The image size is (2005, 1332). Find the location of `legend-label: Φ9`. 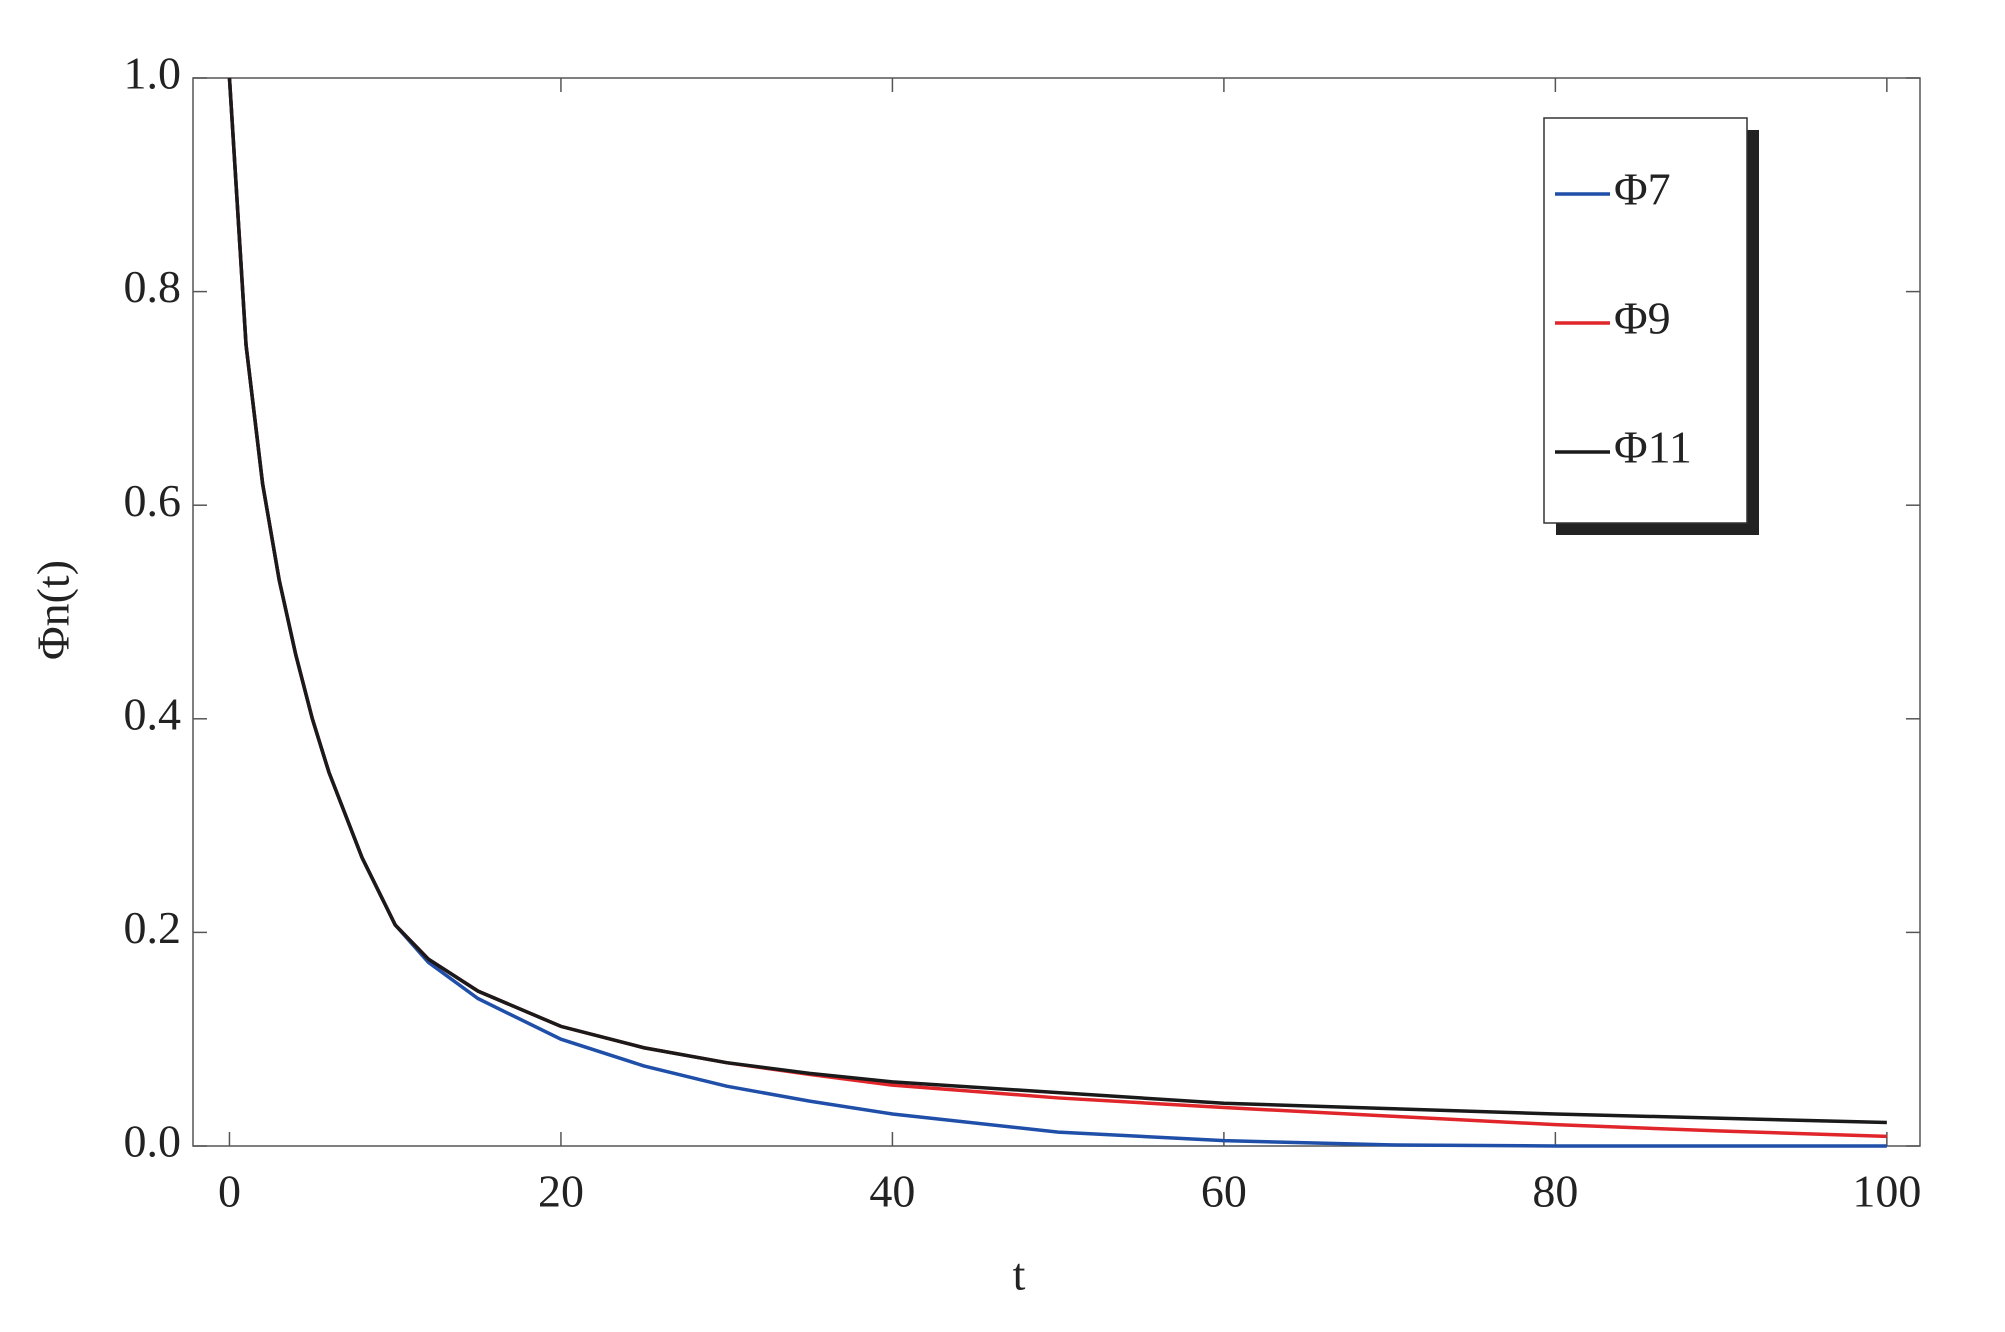

legend-label: Φ9 is located at coordinates (1642, 318).